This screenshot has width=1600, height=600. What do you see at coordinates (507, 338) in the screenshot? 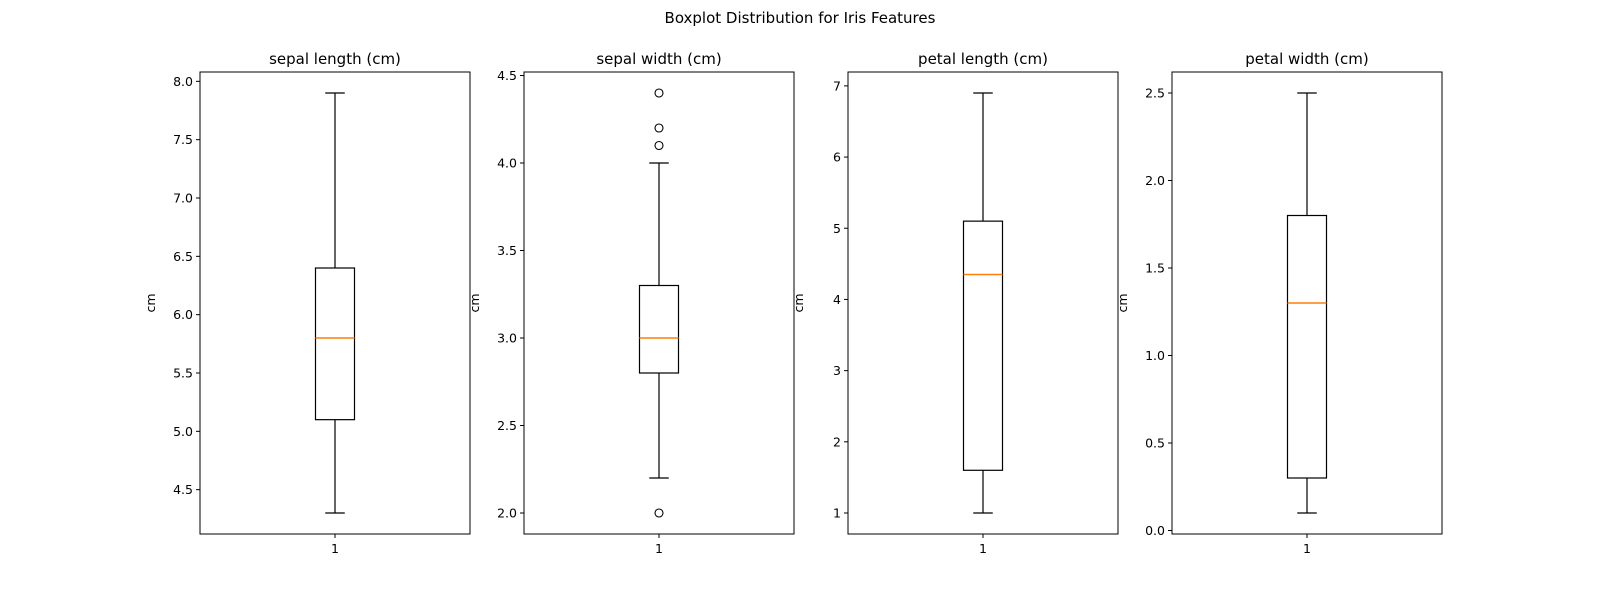
I see `y-tick-label: 3.0` at bounding box center [507, 338].